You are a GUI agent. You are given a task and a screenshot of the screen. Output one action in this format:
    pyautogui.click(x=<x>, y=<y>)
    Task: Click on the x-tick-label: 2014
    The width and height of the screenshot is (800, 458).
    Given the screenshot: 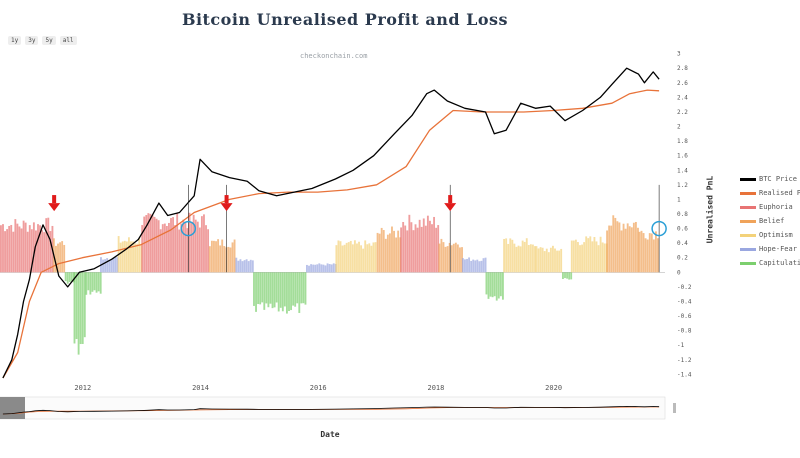 What is the action you would take?
    pyautogui.click(x=200, y=388)
    